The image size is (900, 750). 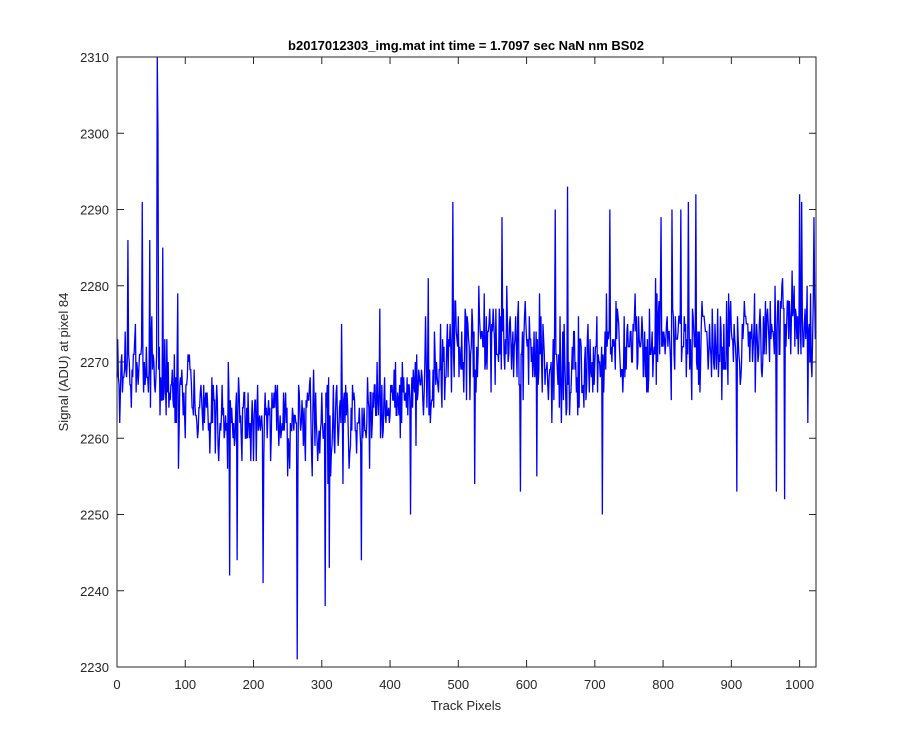 I want to click on x-tick-label: 600, so click(x=527, y=684).